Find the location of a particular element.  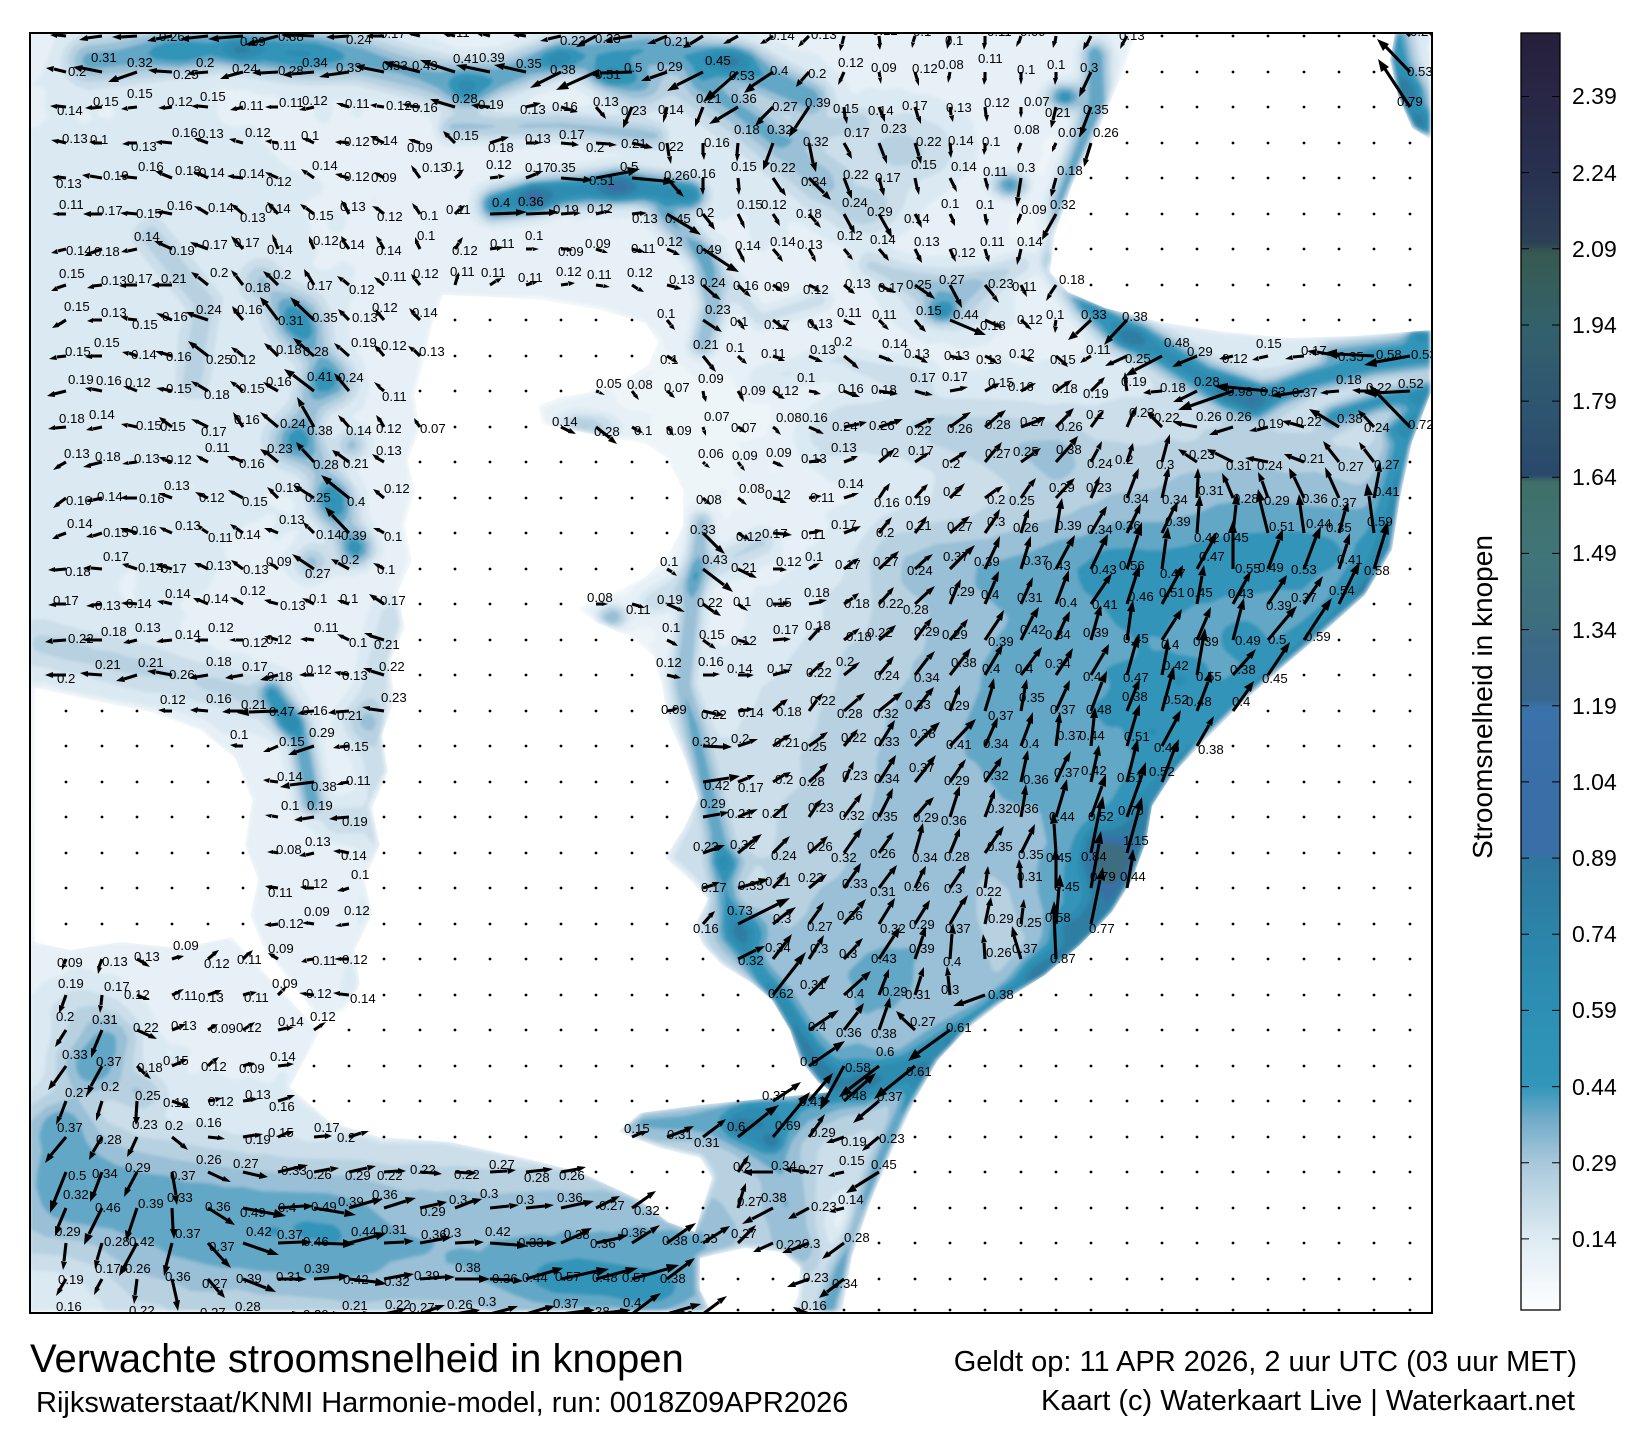

svg-text: 0.49 is located at coordinates (253, 1212).